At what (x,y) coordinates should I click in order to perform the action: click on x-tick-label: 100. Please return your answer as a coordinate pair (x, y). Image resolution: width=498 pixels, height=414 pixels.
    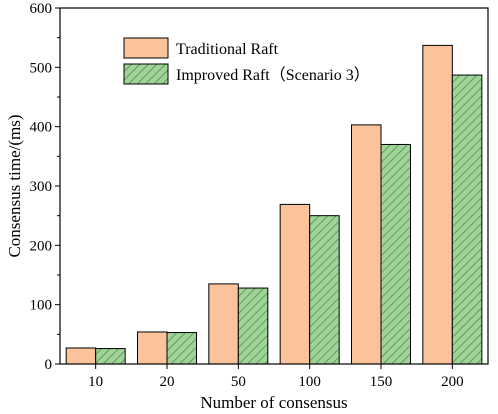
    Looking at the image, I should click on (309, 382).